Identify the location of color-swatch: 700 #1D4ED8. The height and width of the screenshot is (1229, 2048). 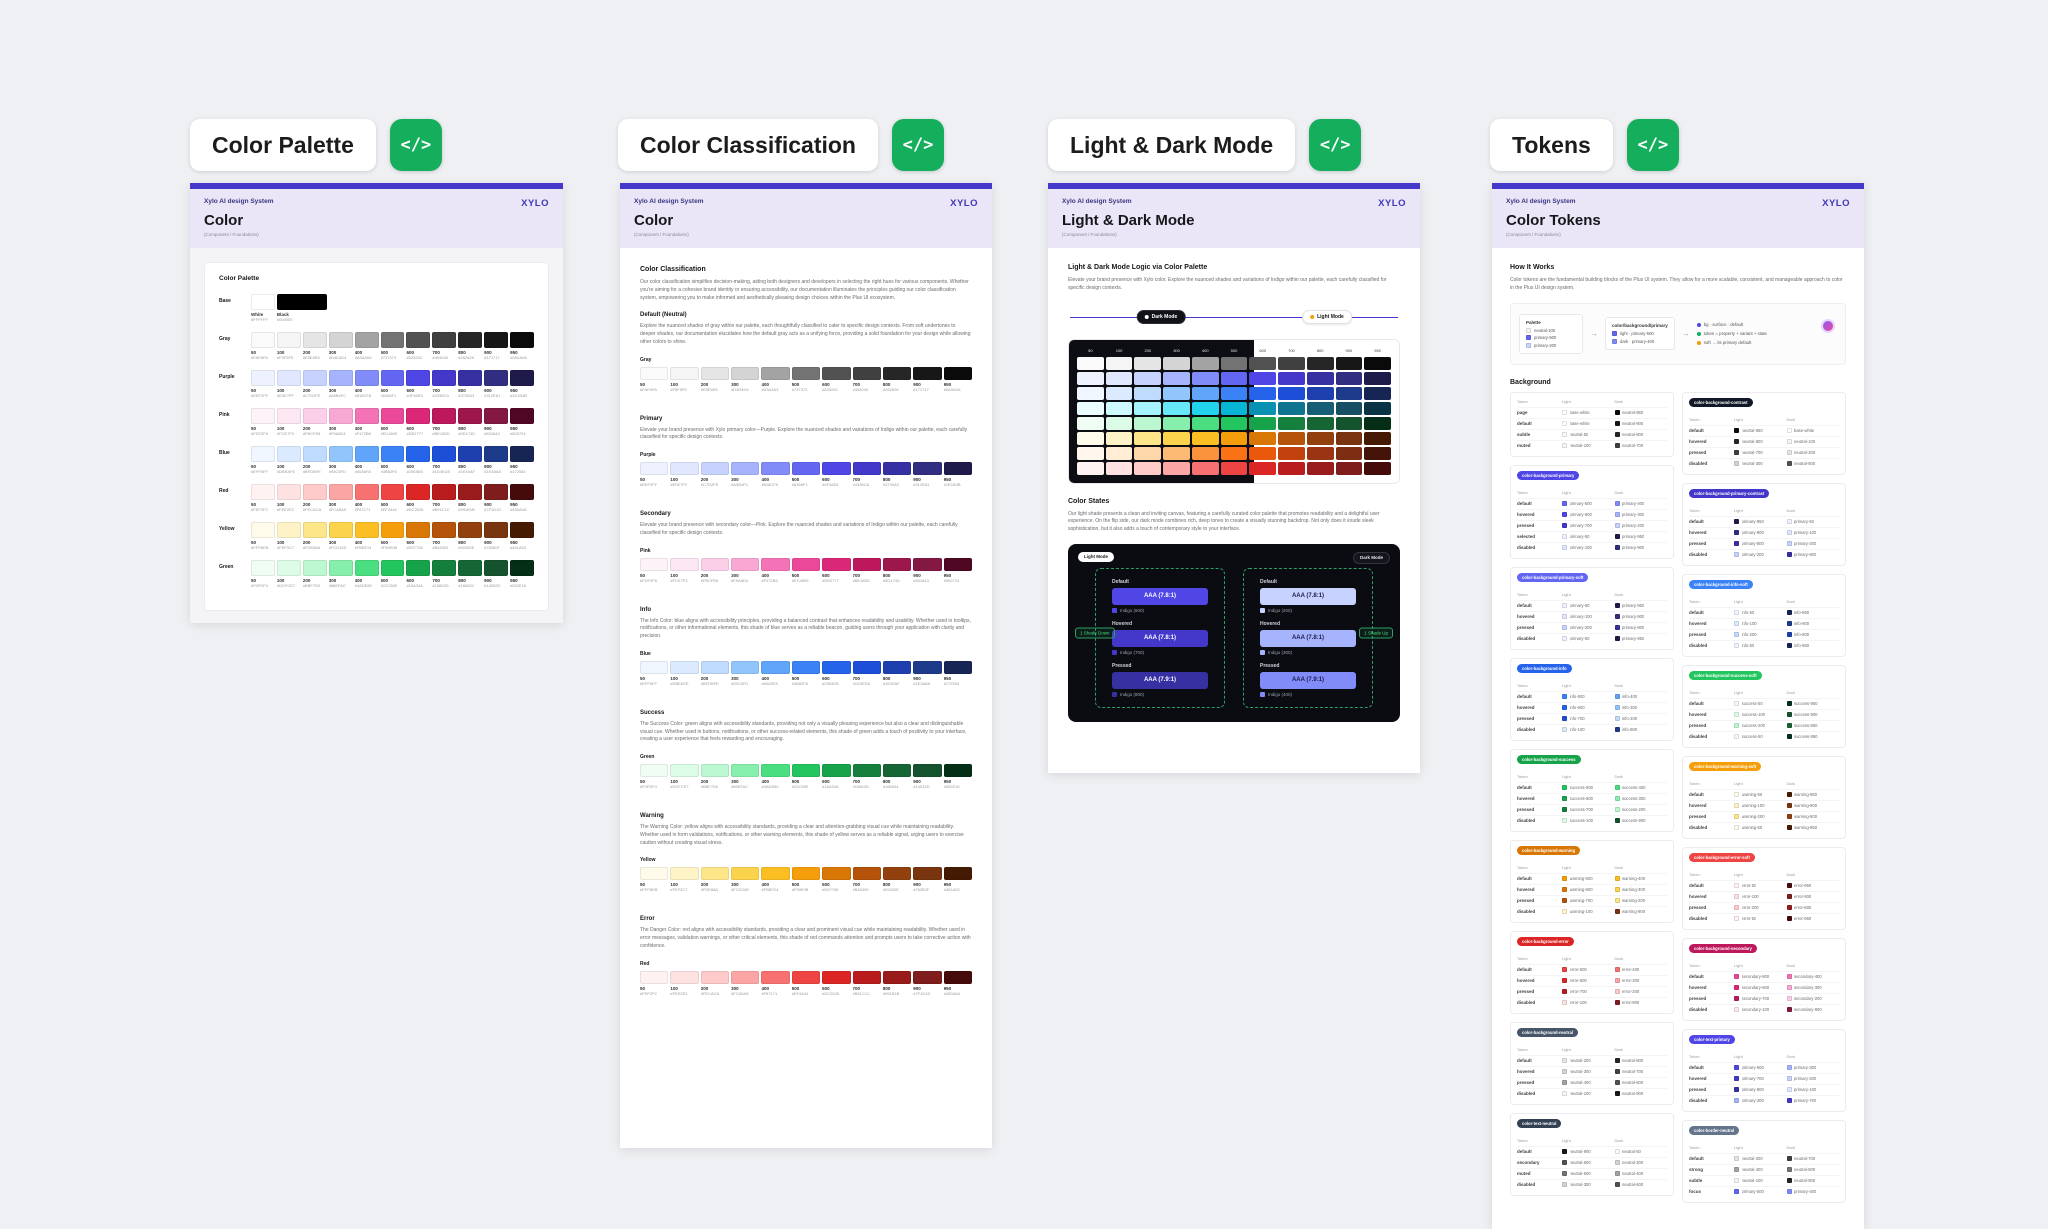
(866, 673).